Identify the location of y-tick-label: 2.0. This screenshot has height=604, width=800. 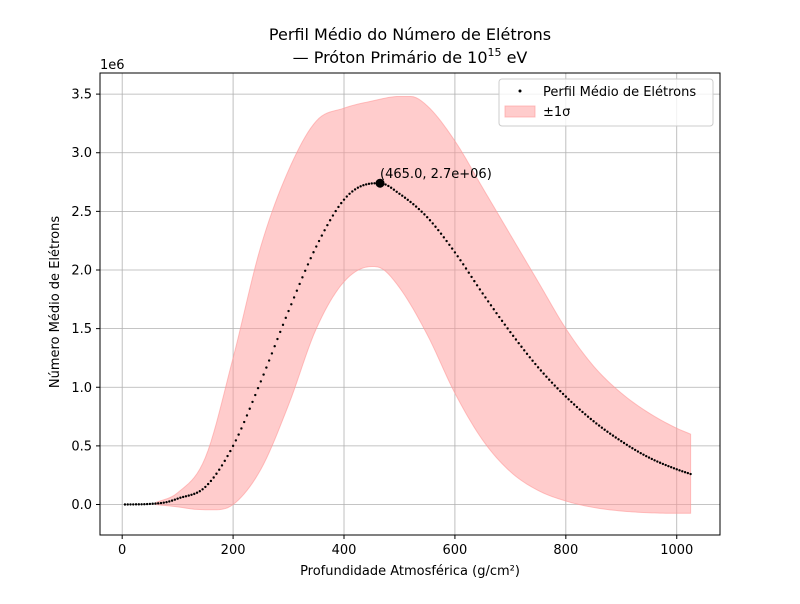
(81, 270).